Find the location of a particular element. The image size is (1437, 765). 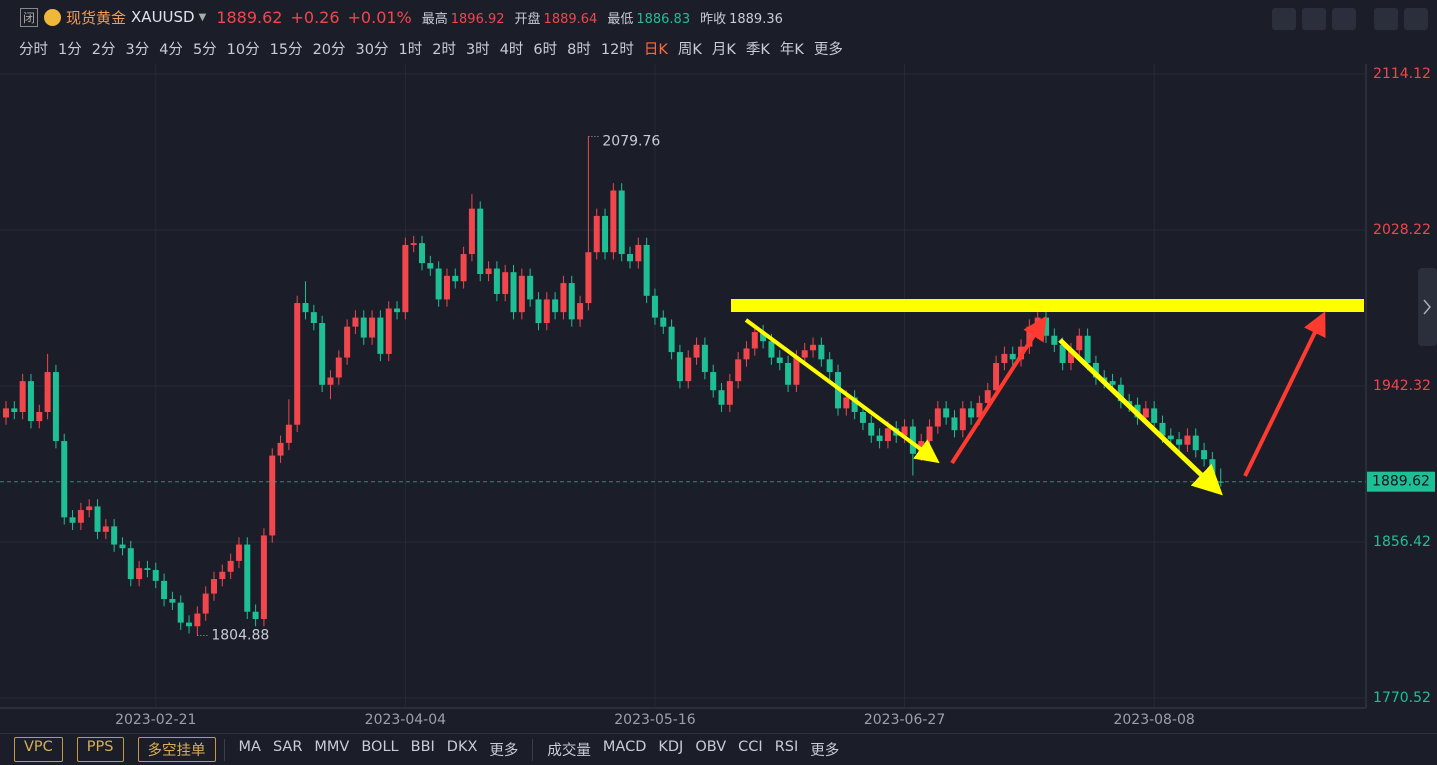

x-tick-label: 2023-06-27 is located at coordinates (904, 720).